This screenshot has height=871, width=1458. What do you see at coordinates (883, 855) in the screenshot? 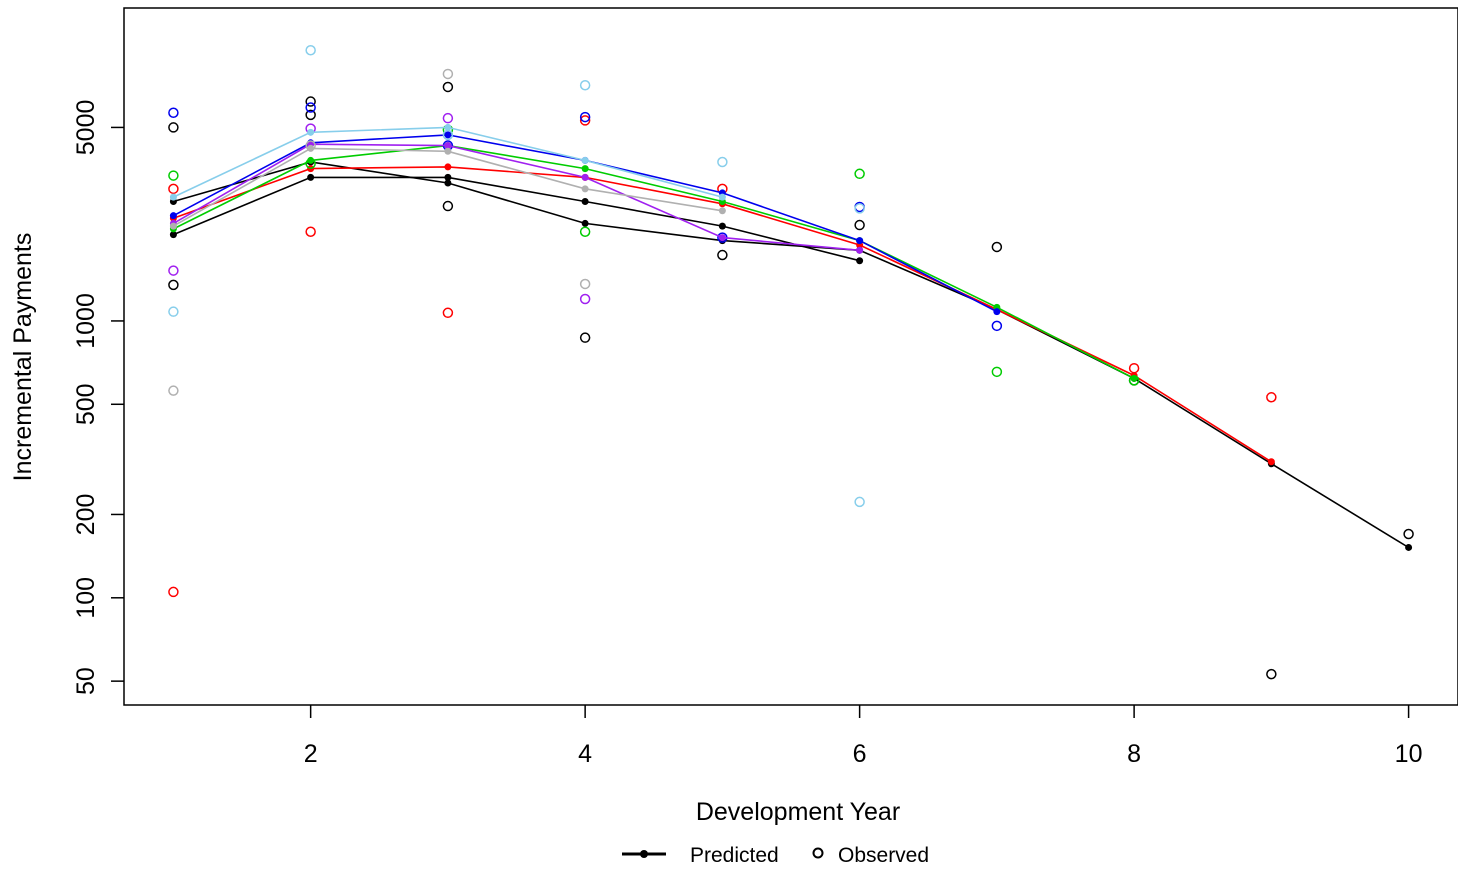
I see `legend-observed-label: Observed` at bounding box center [883, 855].